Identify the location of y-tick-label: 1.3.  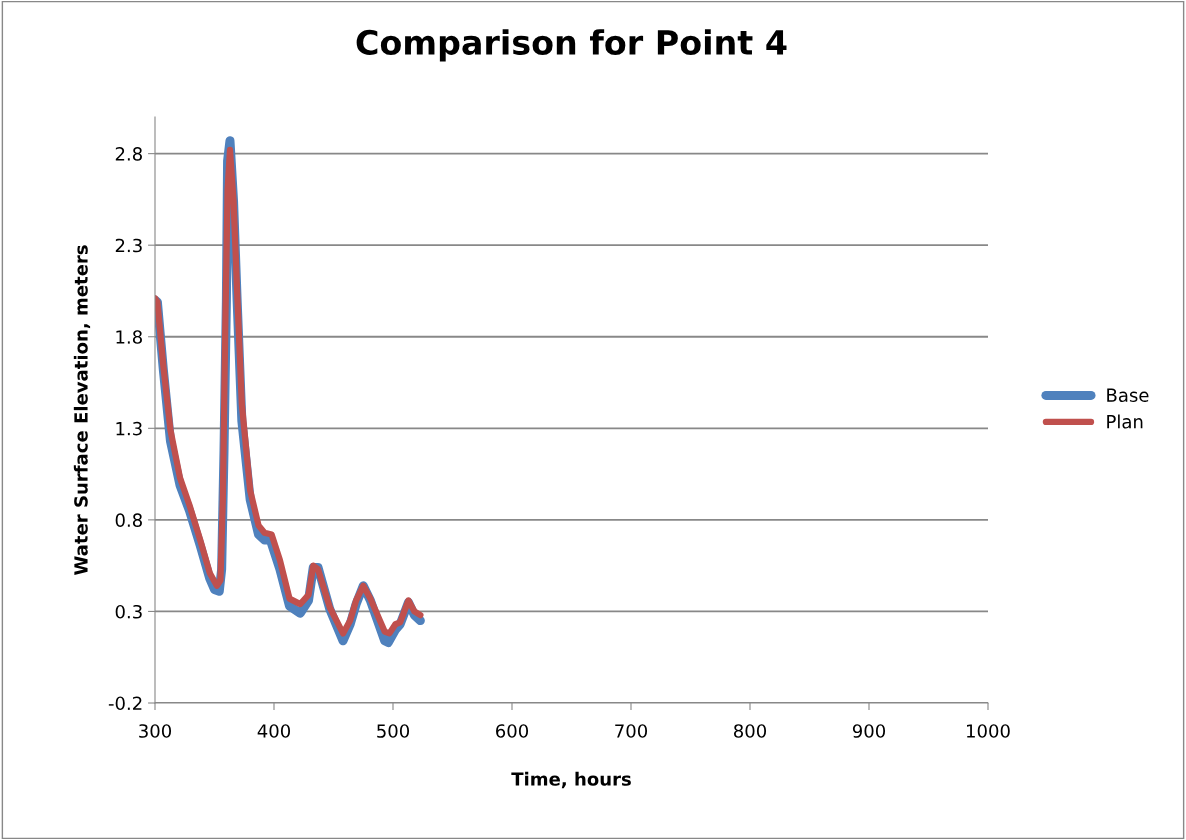
(129, 428).